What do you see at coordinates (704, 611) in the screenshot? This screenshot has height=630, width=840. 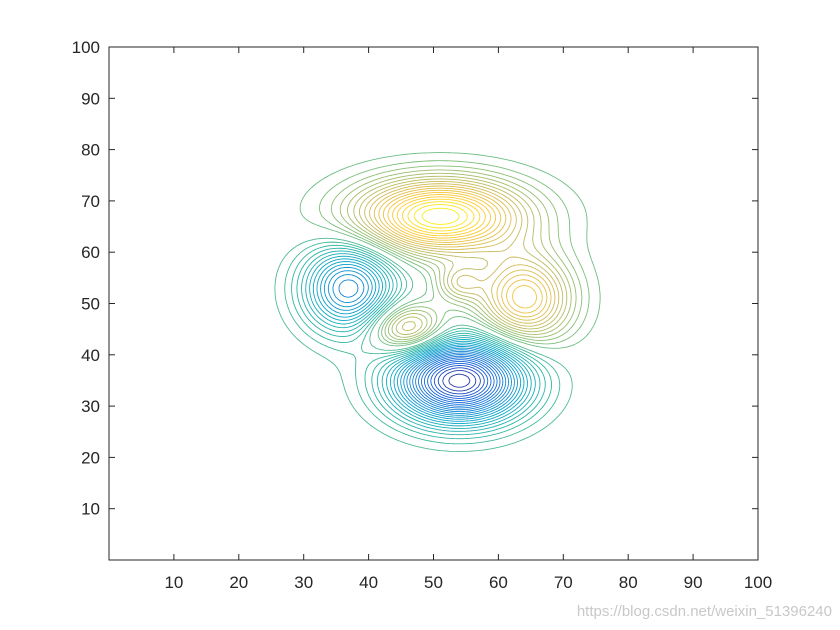 I see `watermark-text: https://blog.csdn.net/weixin_51396240` at bounding box center [704, 611].